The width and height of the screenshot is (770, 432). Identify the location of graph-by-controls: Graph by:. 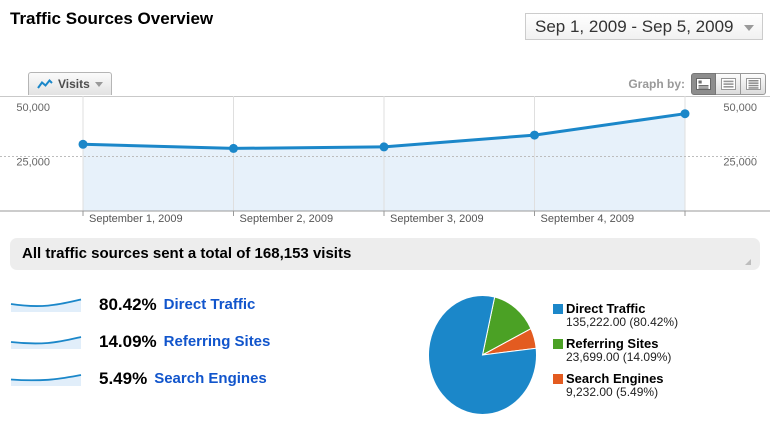
(697, 84).